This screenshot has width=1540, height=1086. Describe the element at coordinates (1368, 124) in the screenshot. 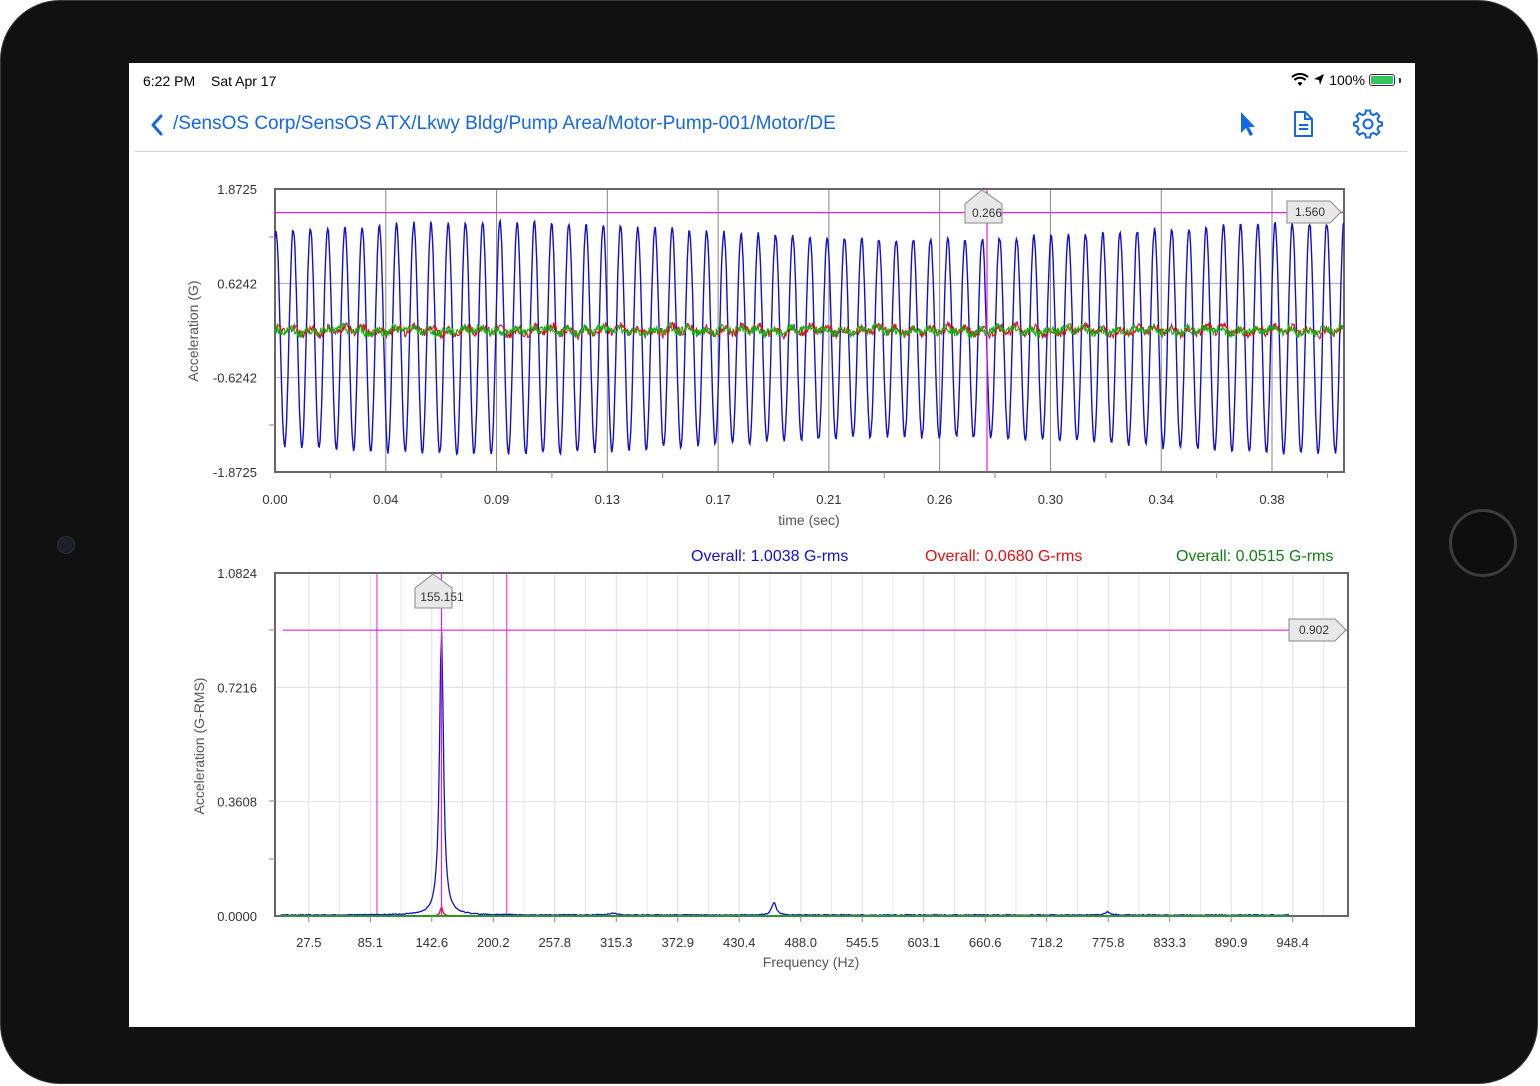

I see `gear-icon` at that location.